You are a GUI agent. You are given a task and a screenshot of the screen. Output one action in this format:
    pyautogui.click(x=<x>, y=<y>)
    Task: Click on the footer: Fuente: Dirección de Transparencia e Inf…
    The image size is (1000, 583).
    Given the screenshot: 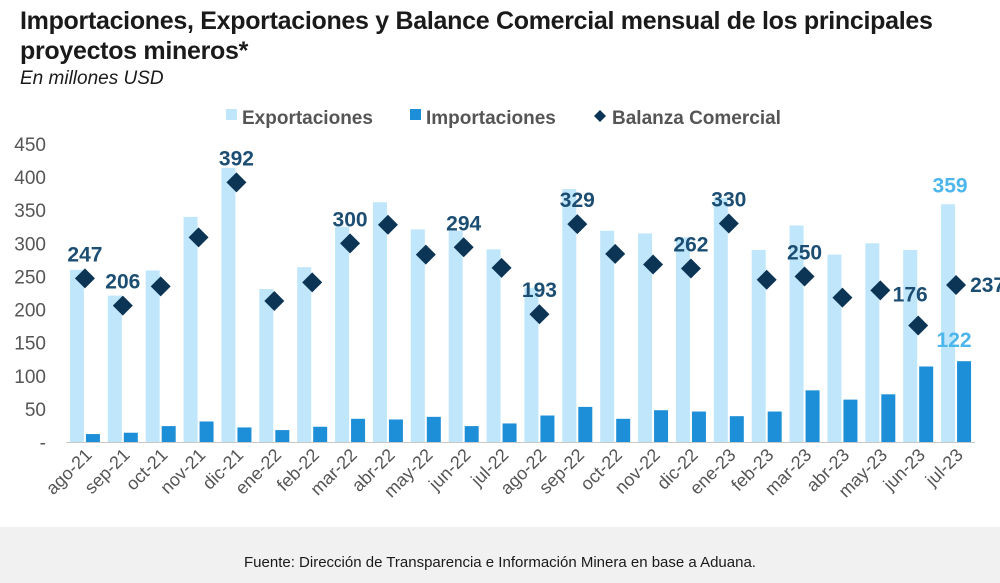 What is the action you would take?
    pyautogui.click(x=500, y=555)
    